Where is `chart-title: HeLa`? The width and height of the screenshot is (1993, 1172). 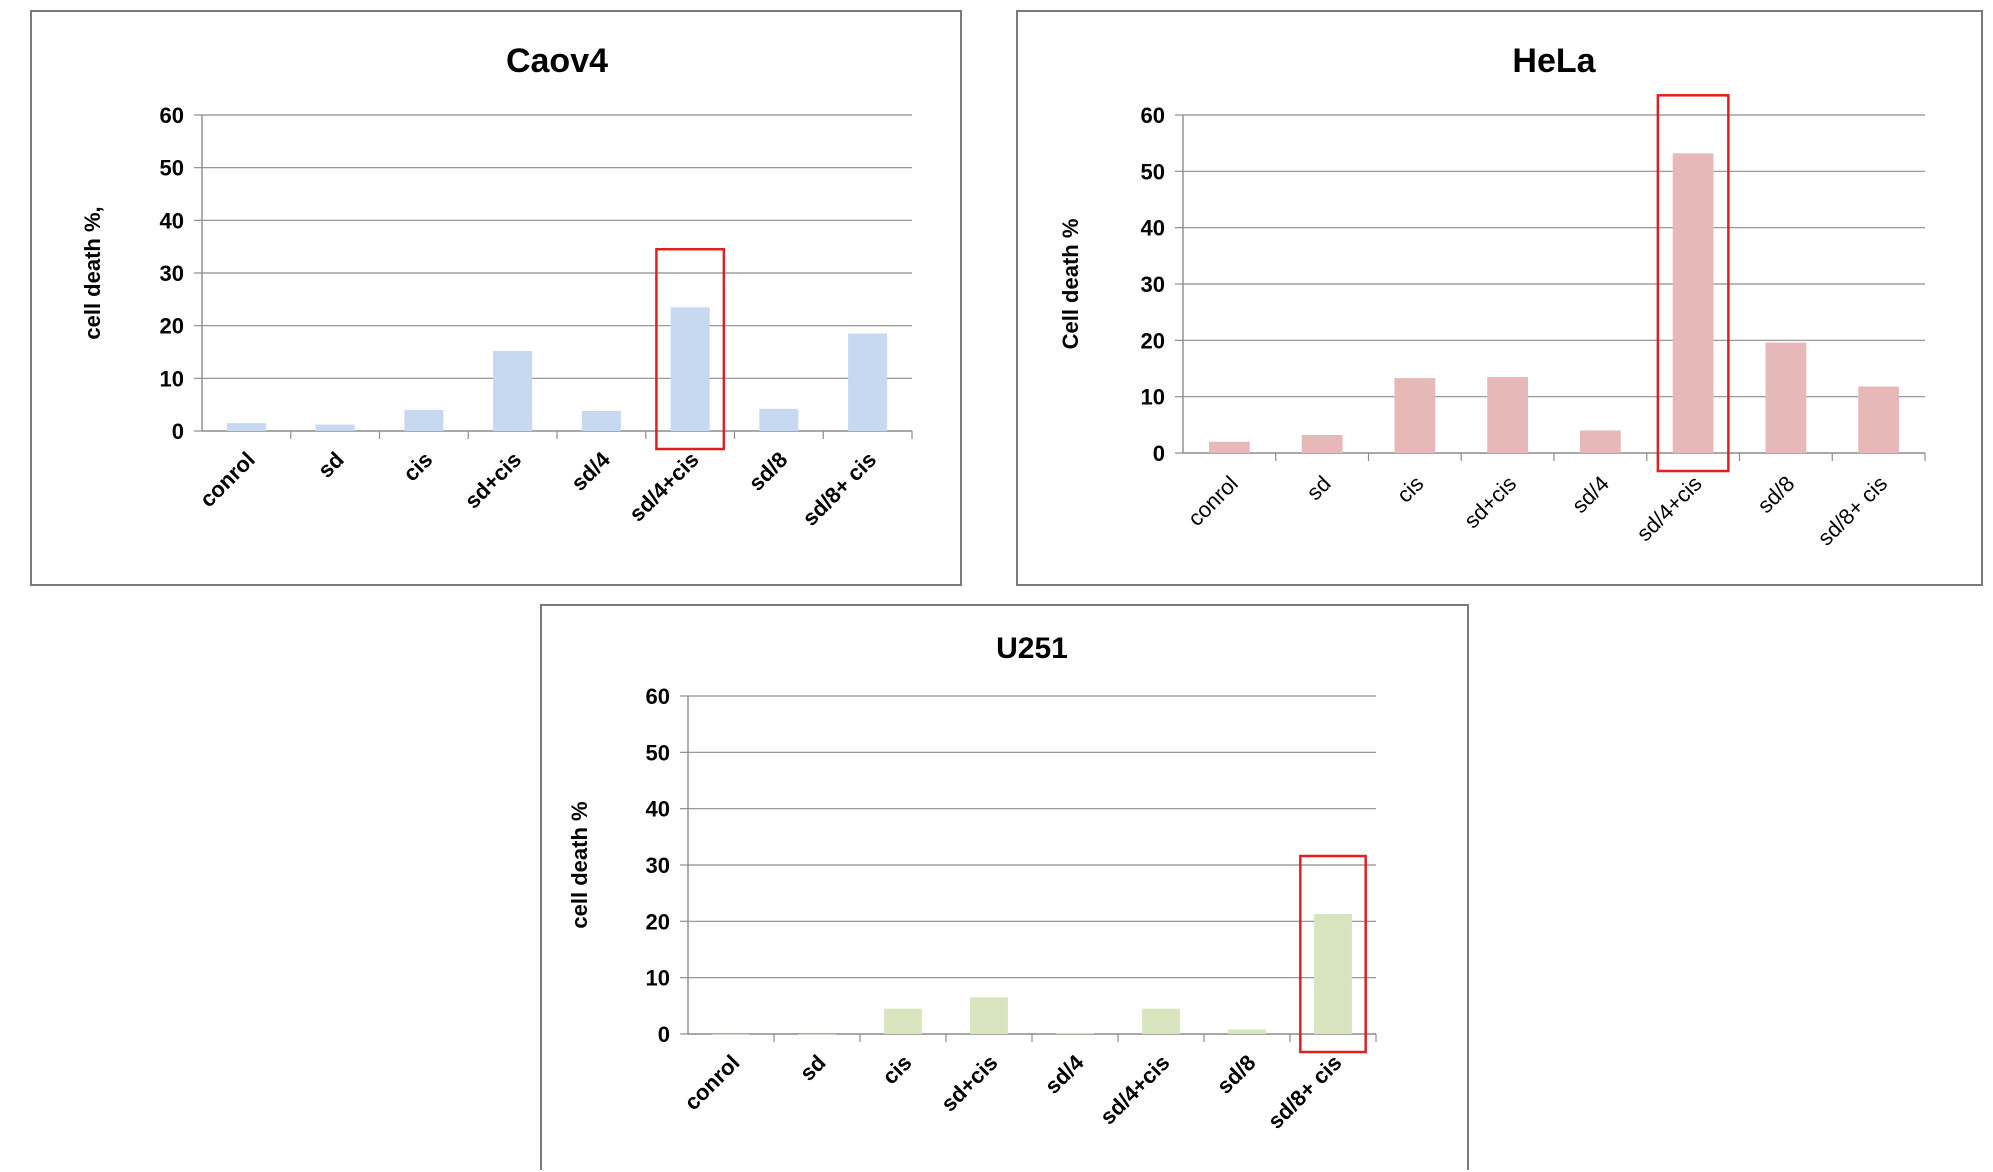 chart-title: HeLa is located at coordinates (1554, 61).